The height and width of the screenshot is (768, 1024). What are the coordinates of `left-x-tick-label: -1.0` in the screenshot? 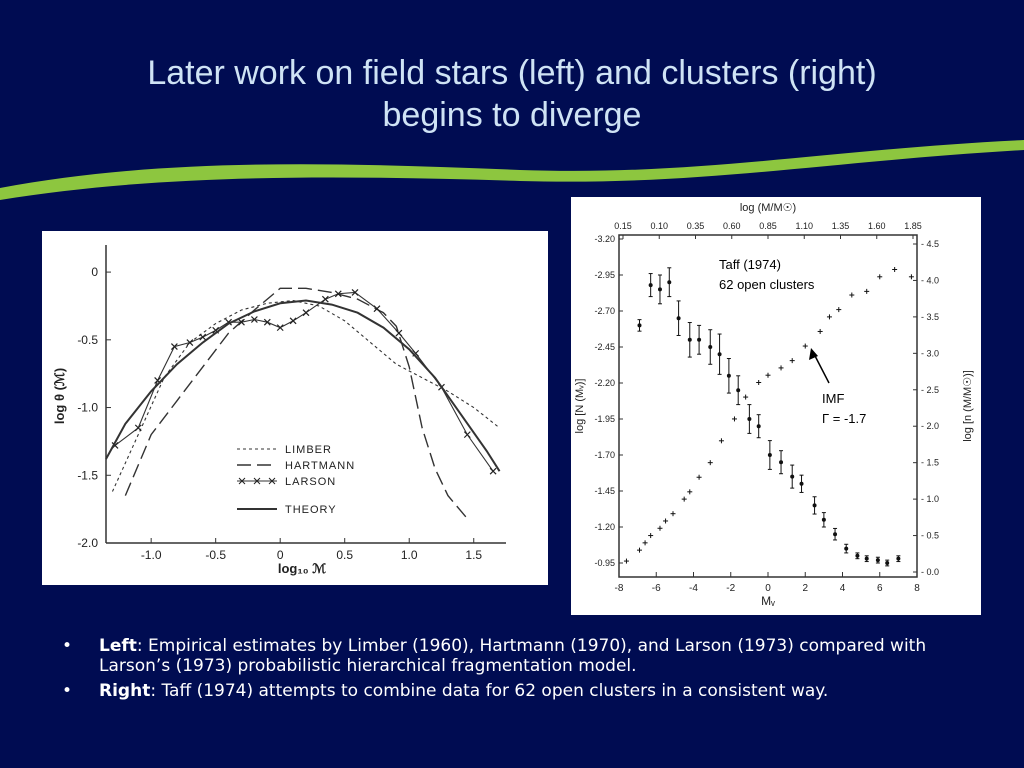 It's located at (151, 555).